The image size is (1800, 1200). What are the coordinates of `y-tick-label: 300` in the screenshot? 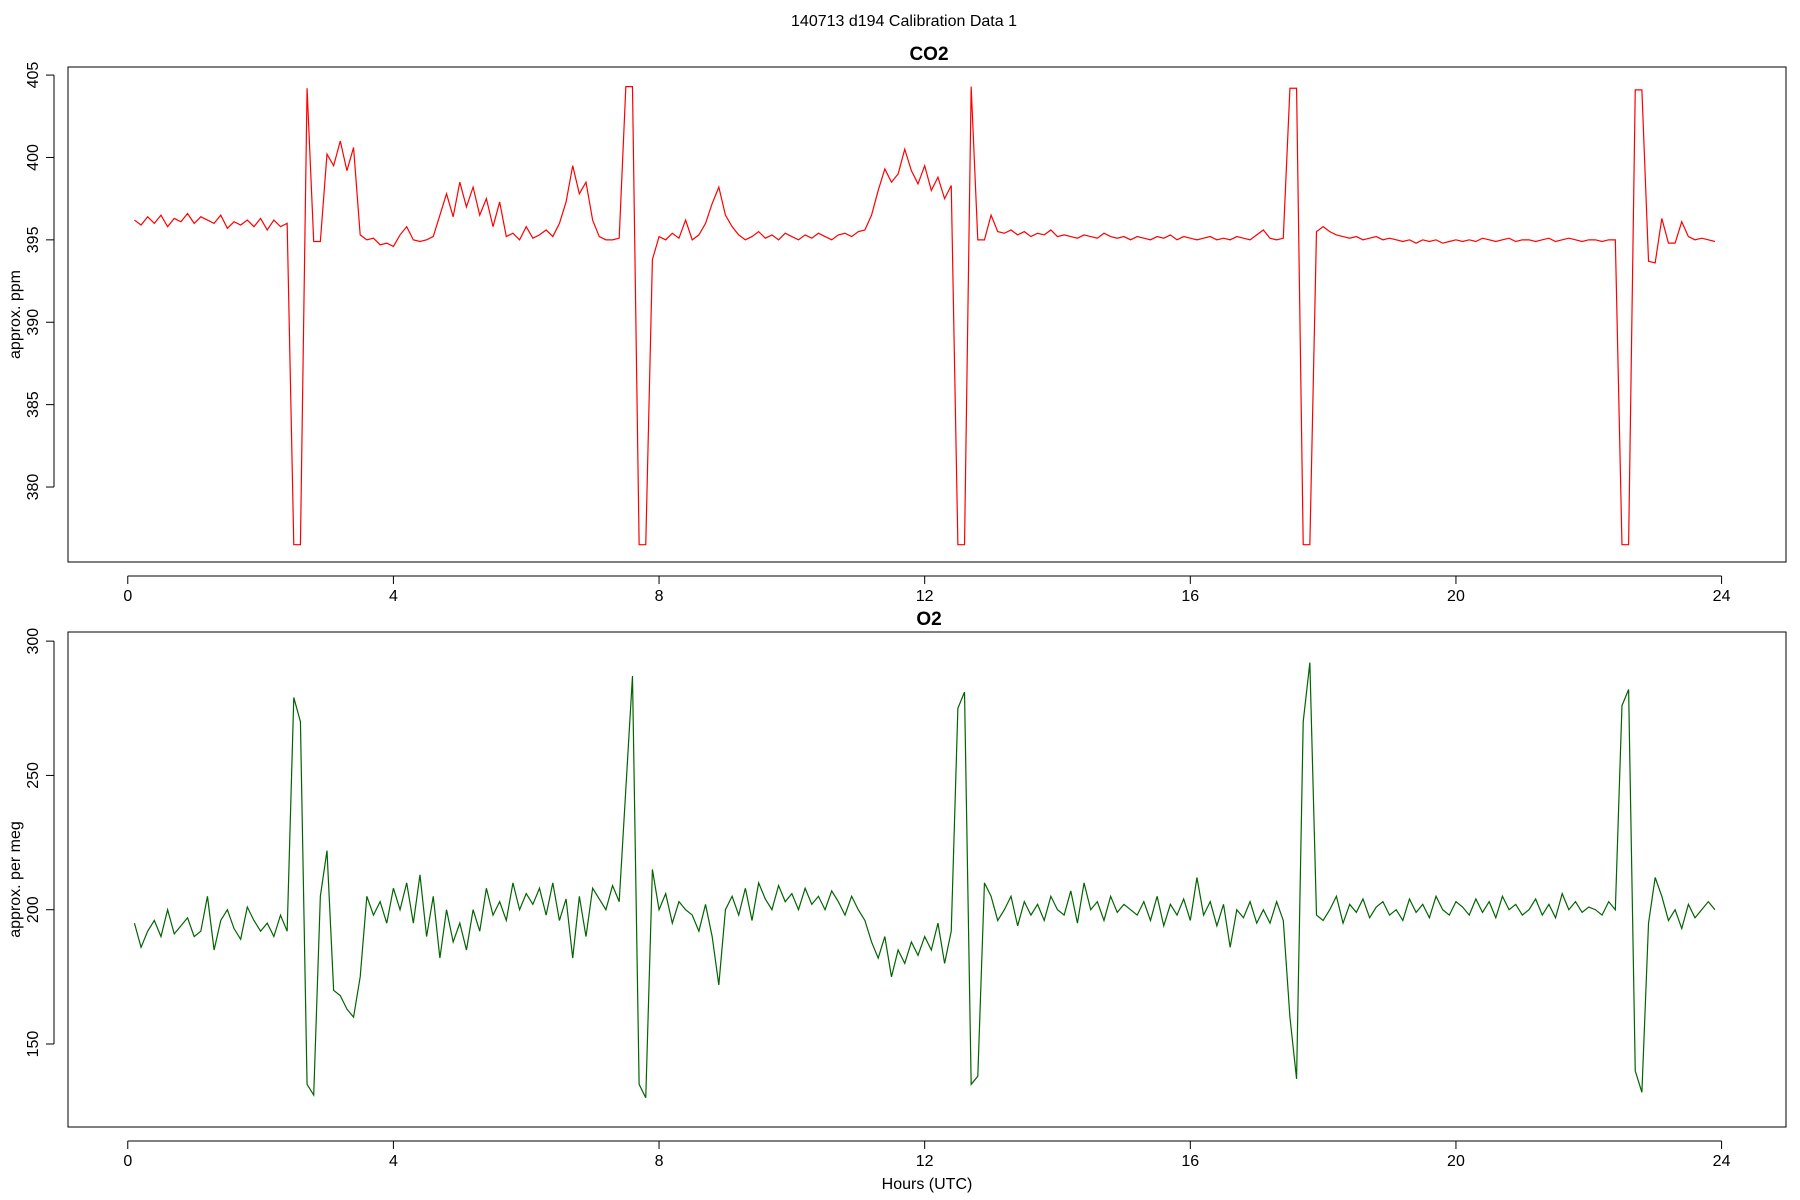 It's located at (33, 641).